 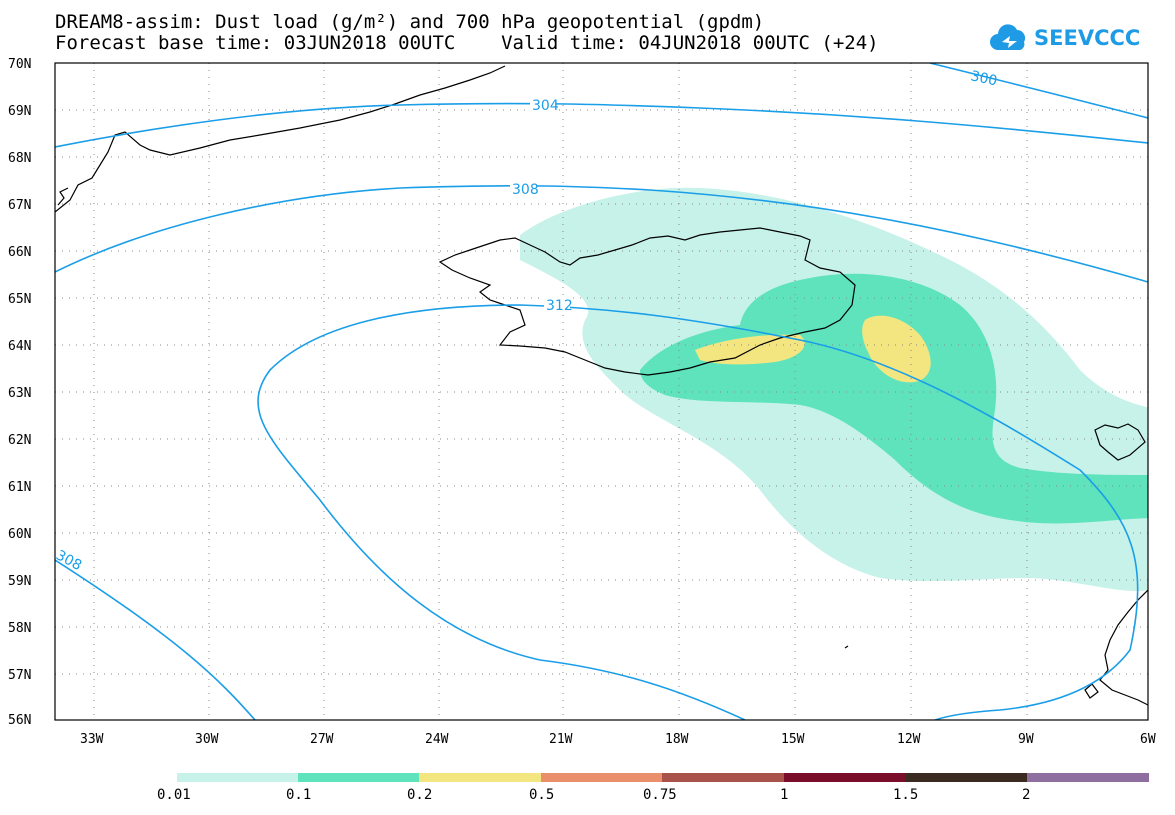 What do you see at coordinates (19, 720) in the screenshot?
I see `lat-label: 56N` at bounding box center [19, 720].